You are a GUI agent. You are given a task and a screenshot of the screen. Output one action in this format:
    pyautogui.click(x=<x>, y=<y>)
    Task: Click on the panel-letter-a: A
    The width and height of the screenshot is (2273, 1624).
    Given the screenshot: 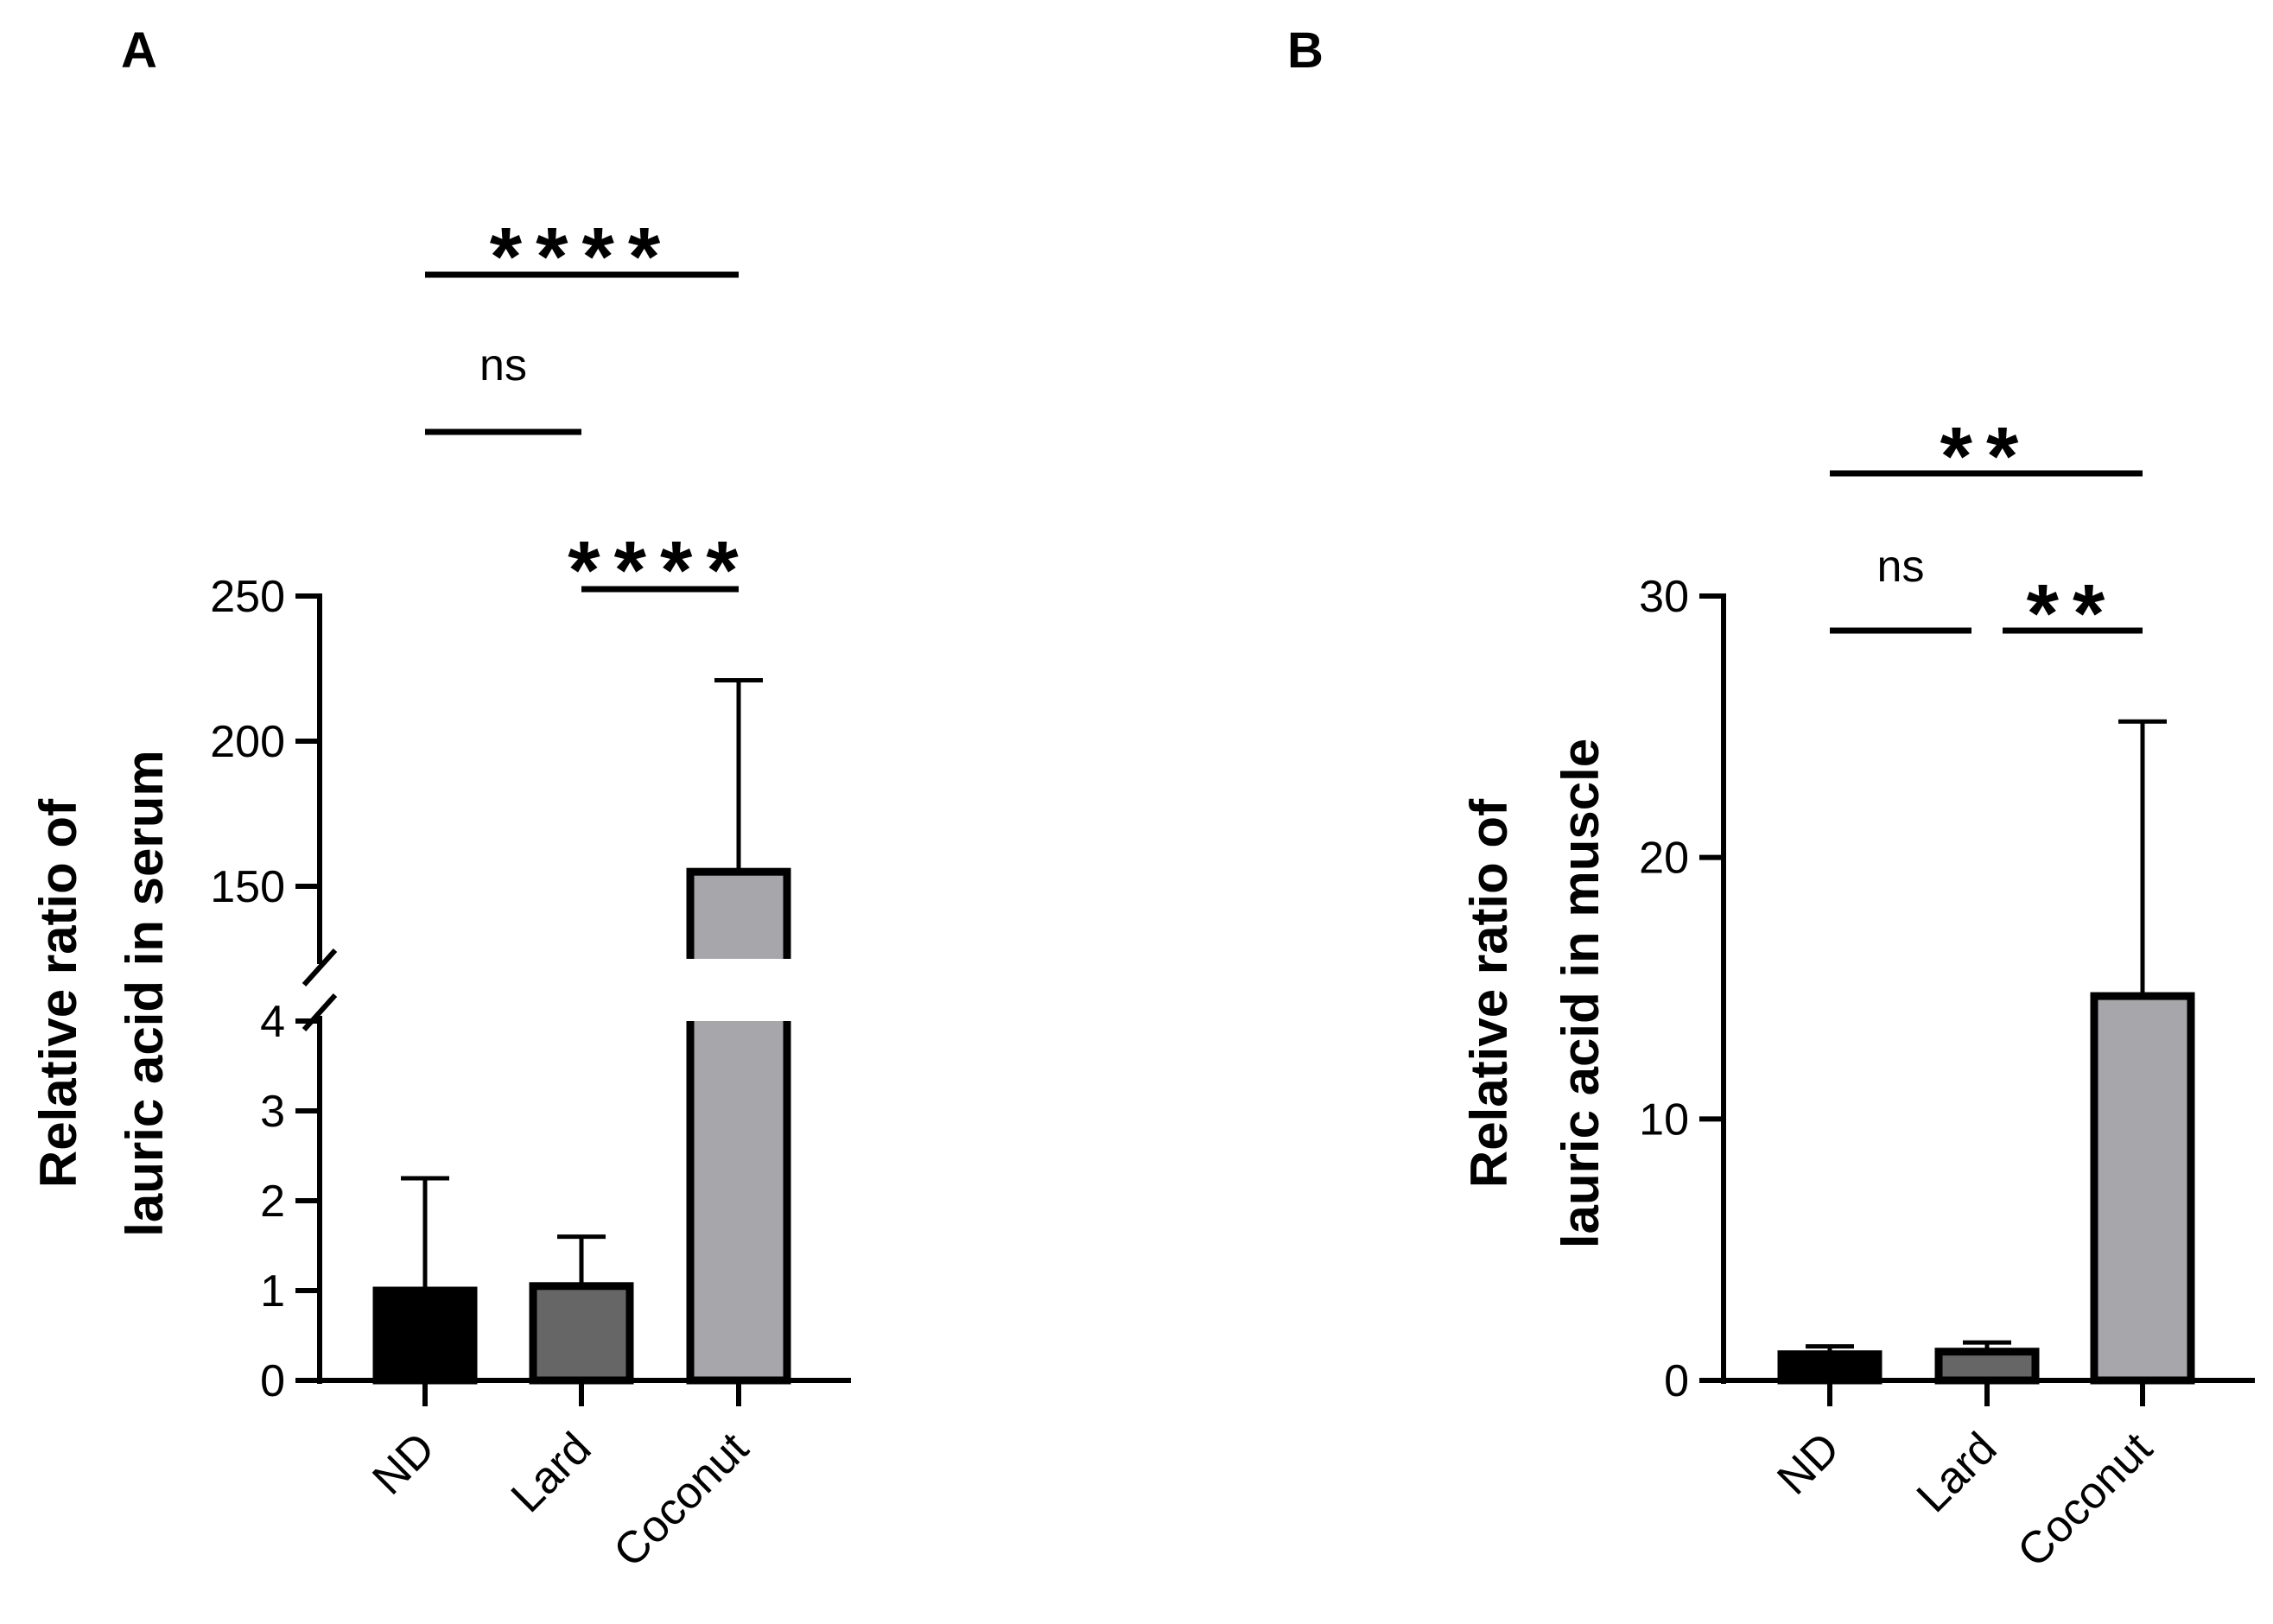 What is the action you would take?
    pyautogui.click(x=139, y=50)
    